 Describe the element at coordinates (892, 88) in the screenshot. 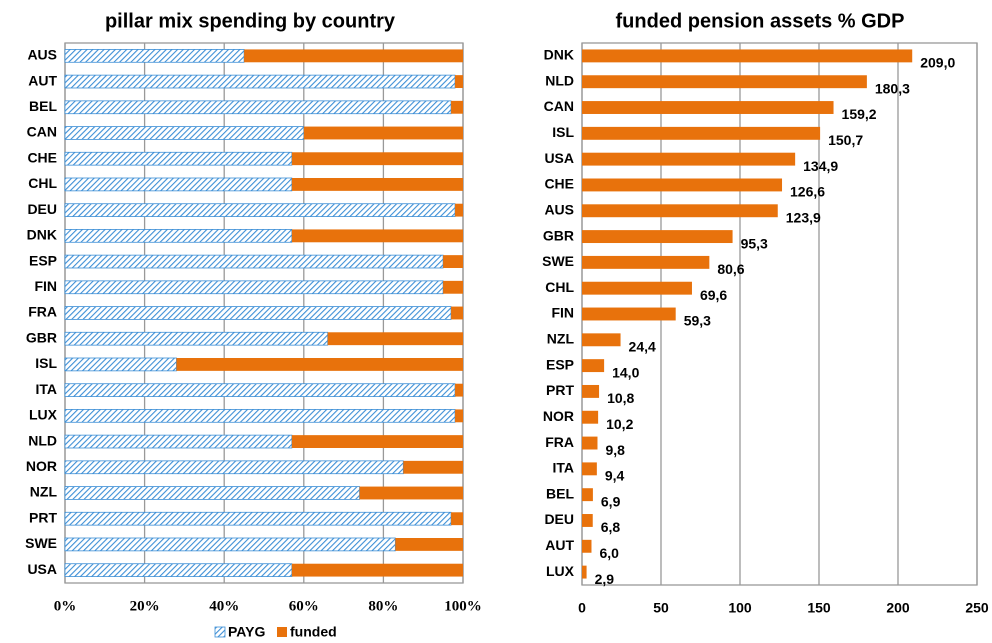

I see `value-label: 180,3` at that location.